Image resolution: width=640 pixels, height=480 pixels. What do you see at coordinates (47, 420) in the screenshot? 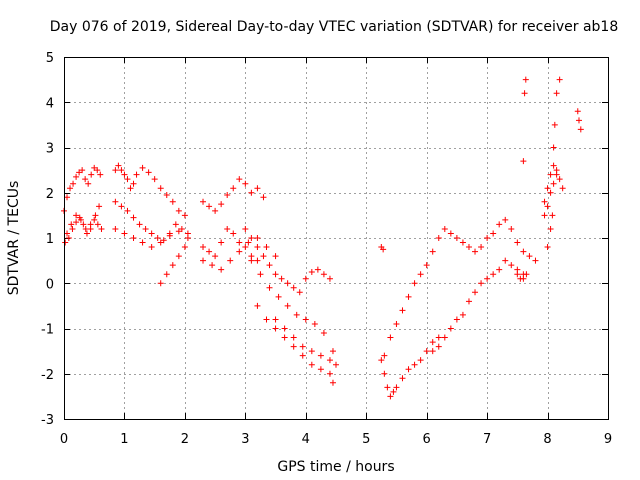
I see `y-tick-label: -3` at bounding box center [47, 420].